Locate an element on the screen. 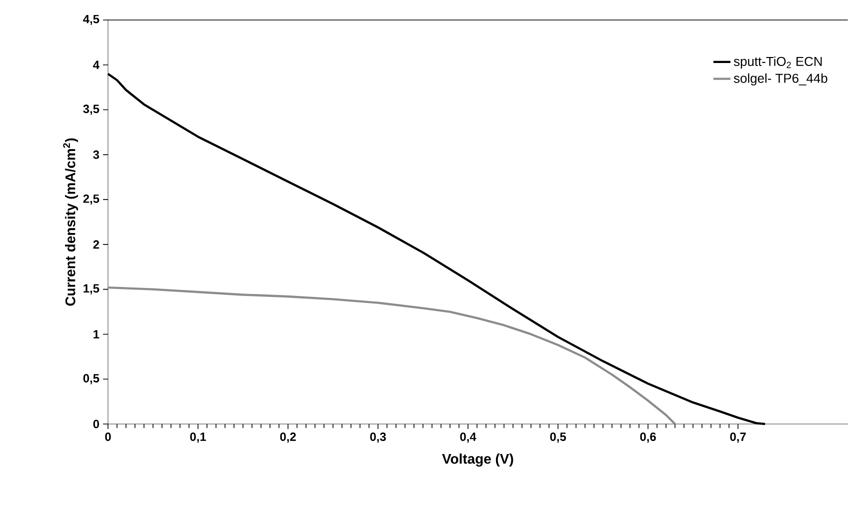 The width and height of the screenshot is (848, 517). y-axis-title: Current density (mA/cm$^{2}$) is located at coordinates (70, 222).